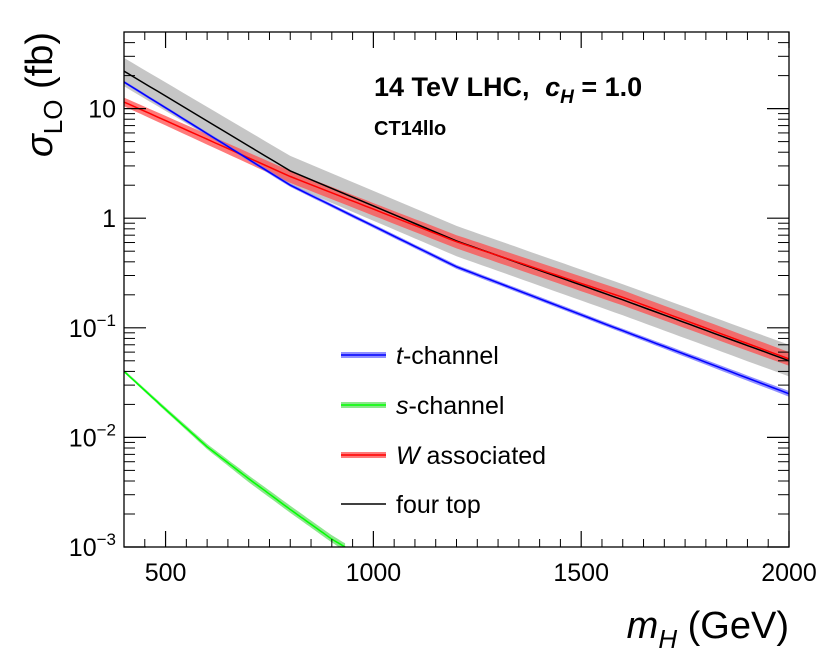 The image size is (830, 659). Describe the element at coordinates (410, 129) in the screenshot. I see `pdf-annotation: CT14llo` at that location.